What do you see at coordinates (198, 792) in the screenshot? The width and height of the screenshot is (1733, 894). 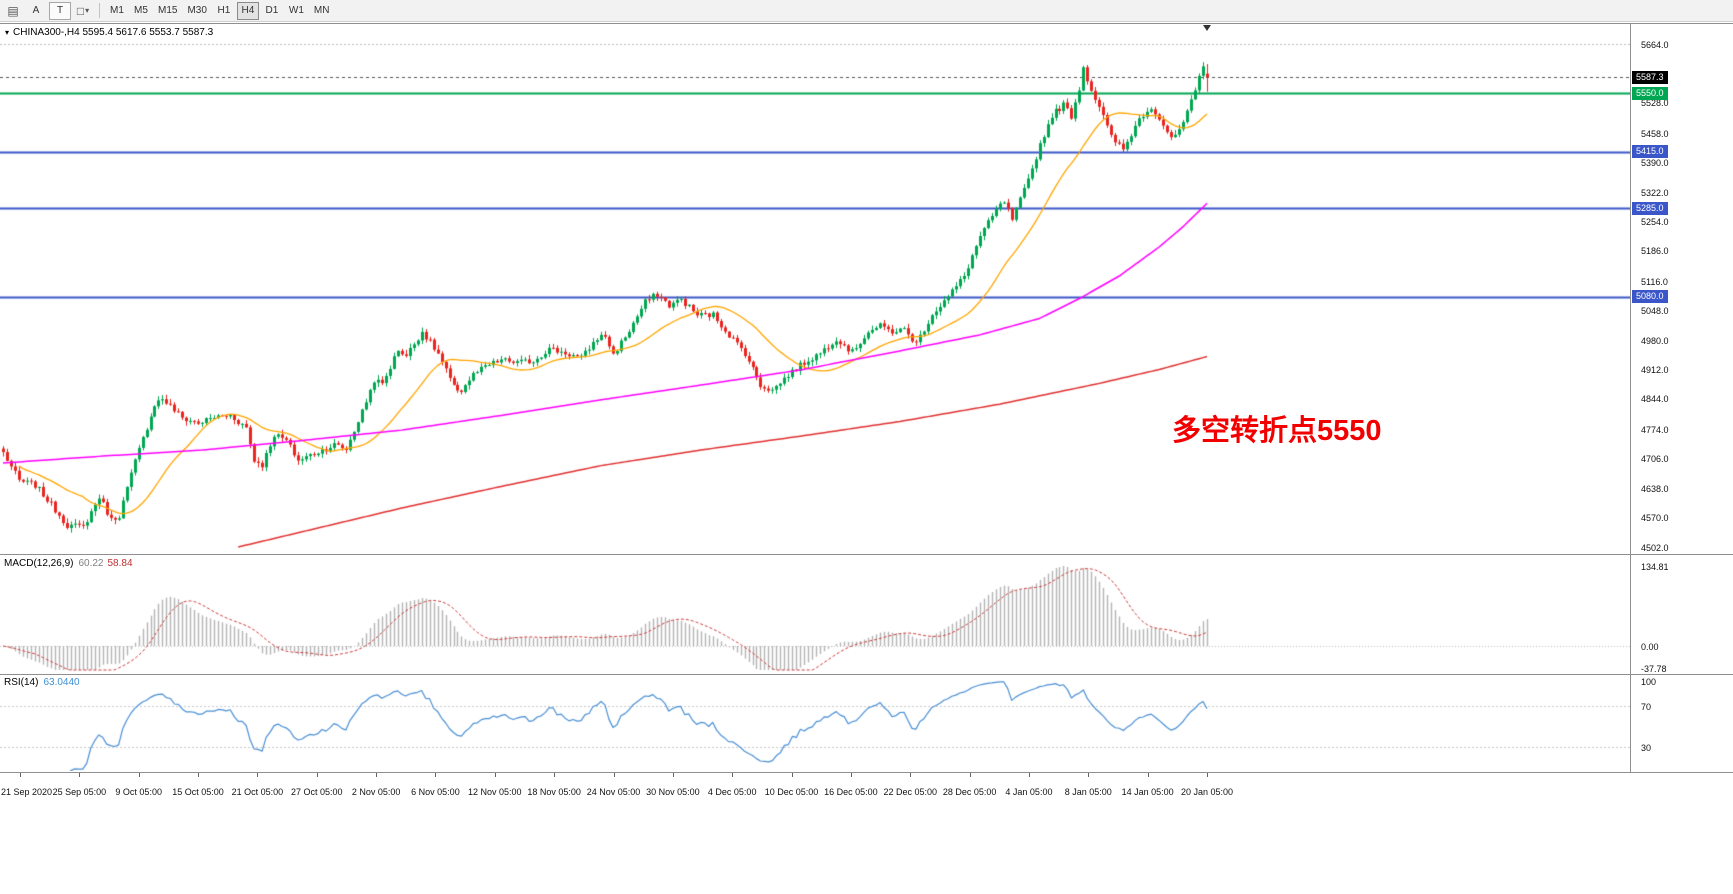 I see `time-label: 15 Oct 05:00` at bounding box center [198, 792].